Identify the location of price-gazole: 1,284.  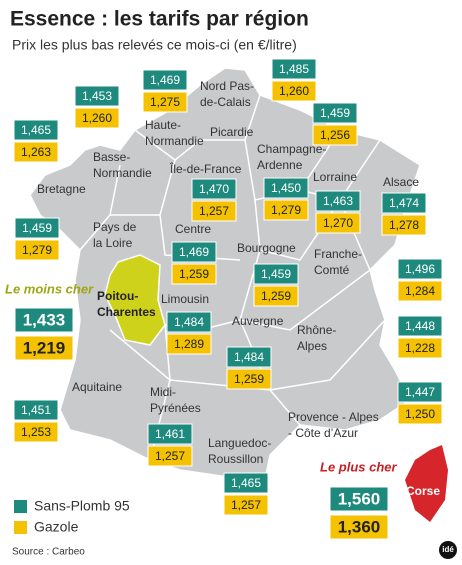
(420, 291).